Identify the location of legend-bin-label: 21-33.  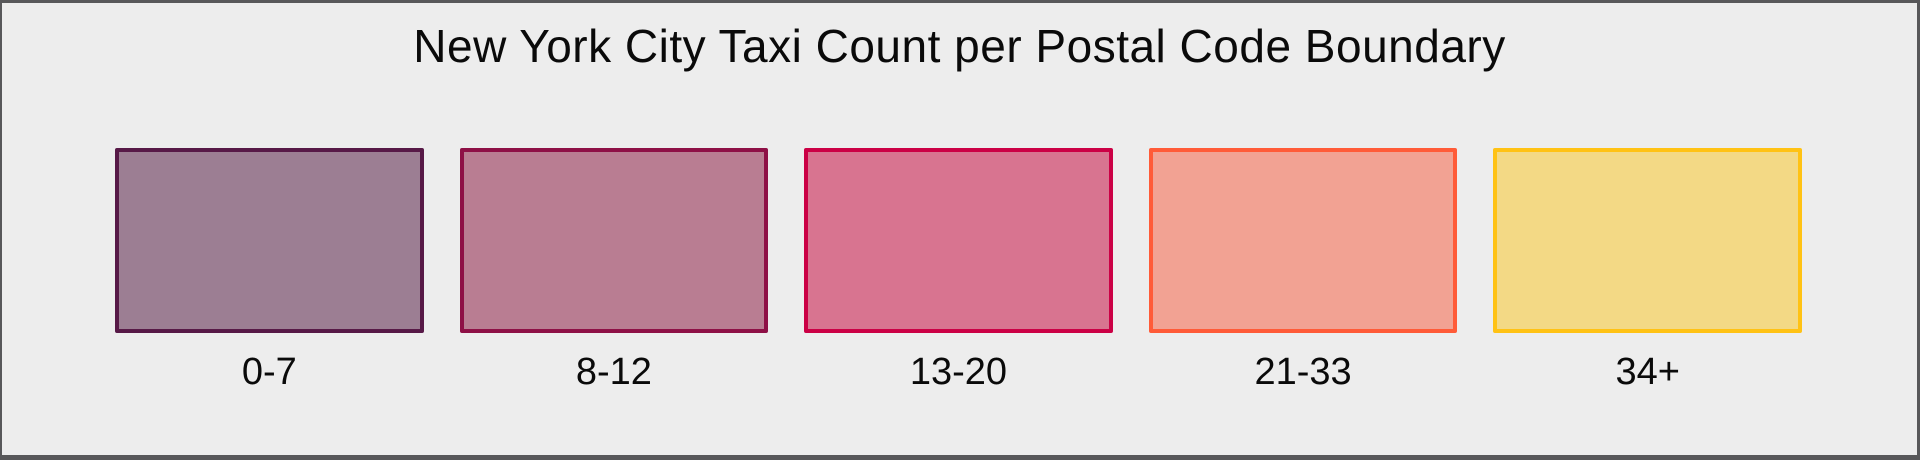
(1303, 372).